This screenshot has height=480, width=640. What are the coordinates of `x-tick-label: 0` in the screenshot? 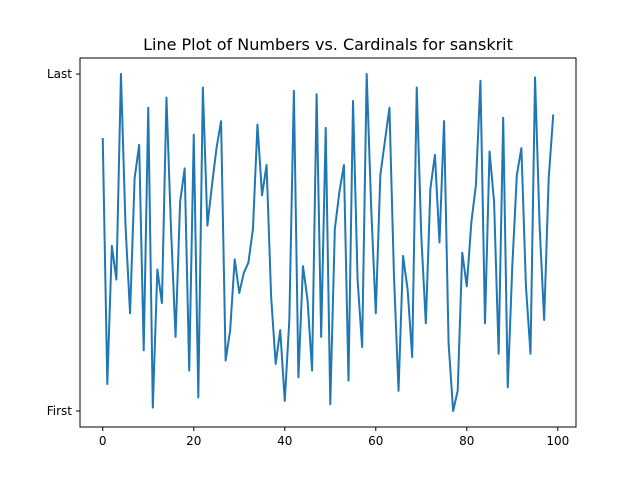 It's located at (103, 441).